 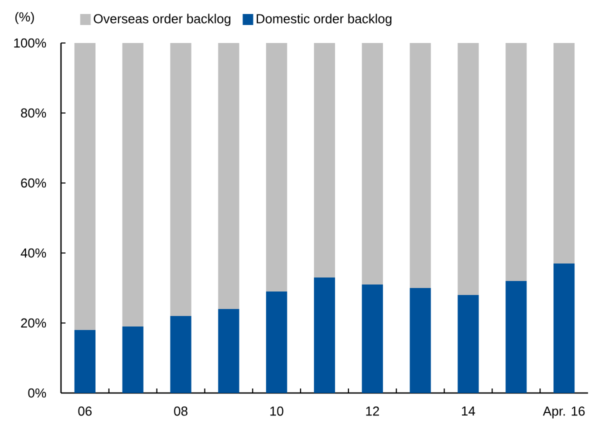 I want to click on x-tick-label: 10, so click(x=277, y=411).